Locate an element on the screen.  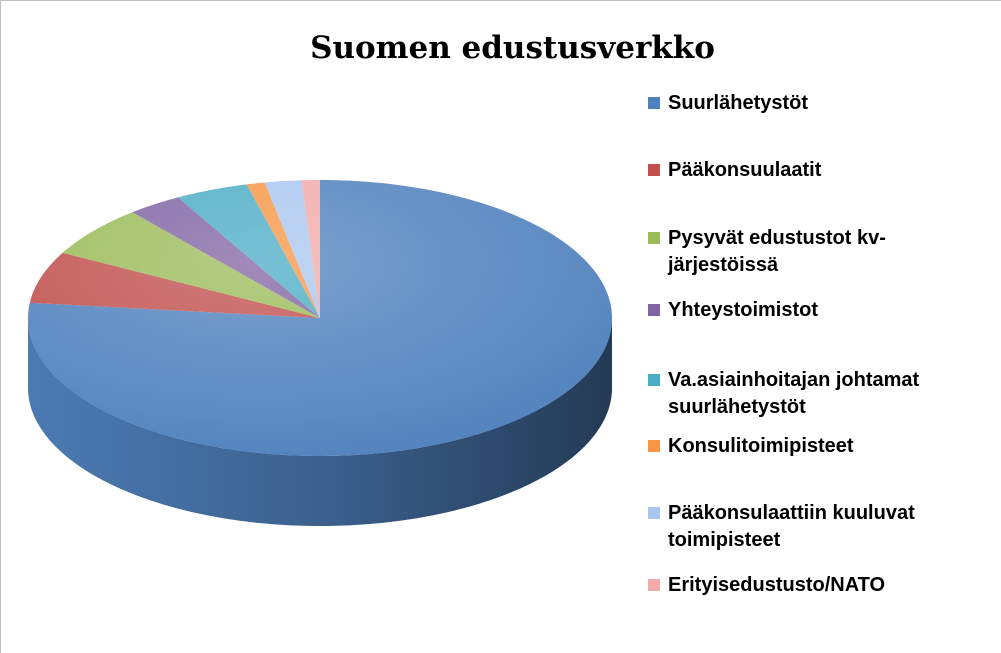
legend-label: Konsulitoimipisteet is located at coordinates (761, 446).